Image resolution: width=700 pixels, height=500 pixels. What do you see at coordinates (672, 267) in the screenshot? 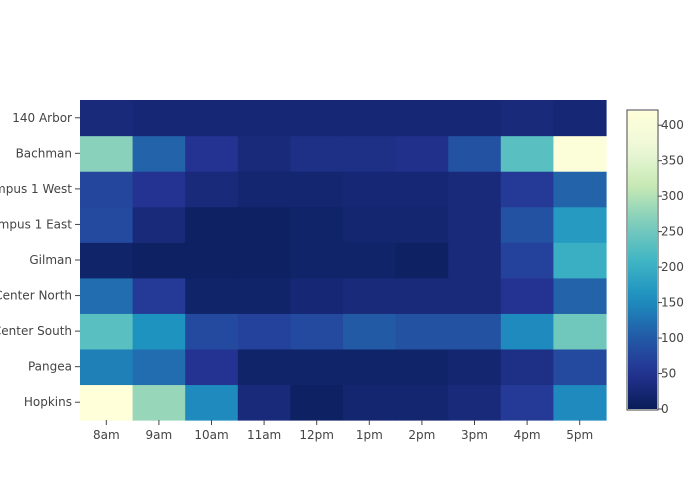
I see `colorbar-tick-label: 200` at bounding box center [672, 267].